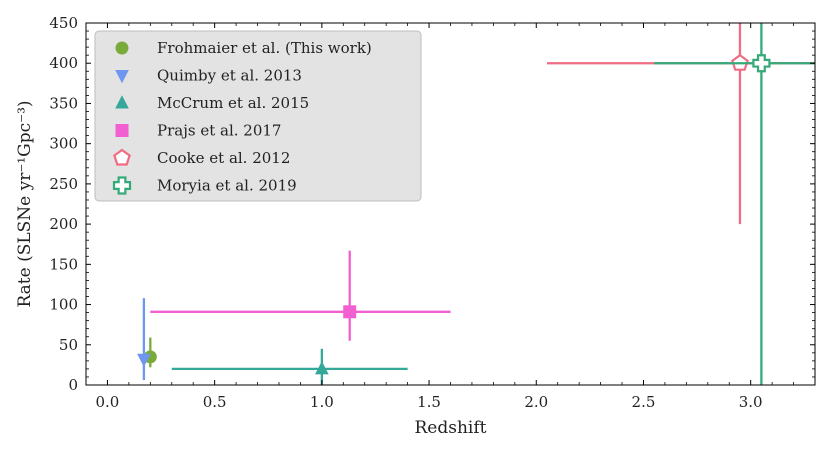 The height and width of the screenshot is (453, 831). Describe the element at coordinates (322, 402) in the screenshot. I see `x-tick-label: 1.0` at that location.